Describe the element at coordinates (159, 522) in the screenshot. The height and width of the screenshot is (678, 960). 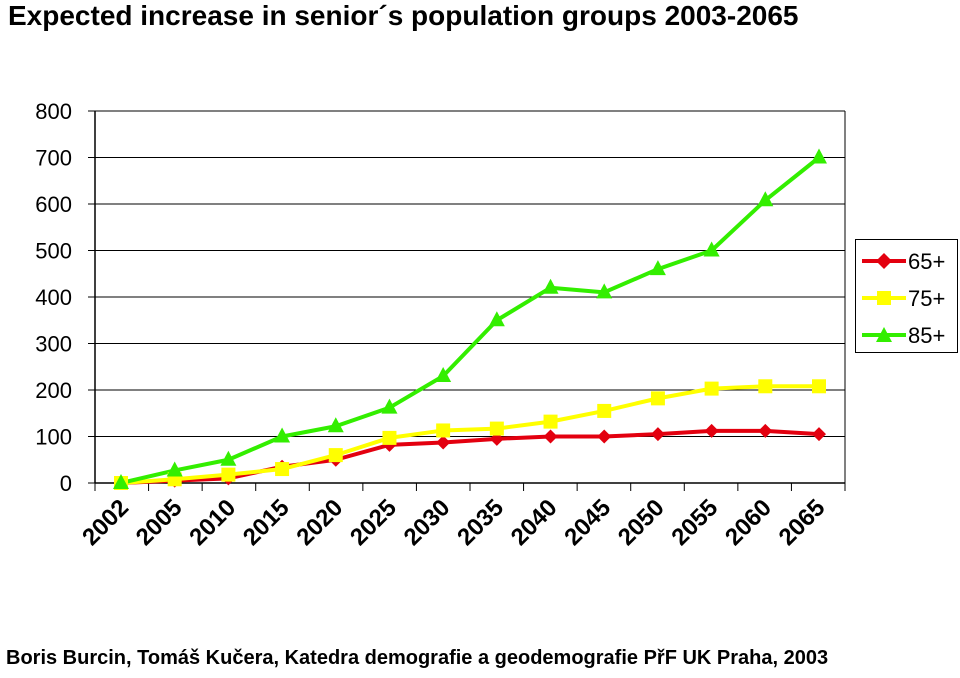
I see `x-tick-label: 2005` at that location.